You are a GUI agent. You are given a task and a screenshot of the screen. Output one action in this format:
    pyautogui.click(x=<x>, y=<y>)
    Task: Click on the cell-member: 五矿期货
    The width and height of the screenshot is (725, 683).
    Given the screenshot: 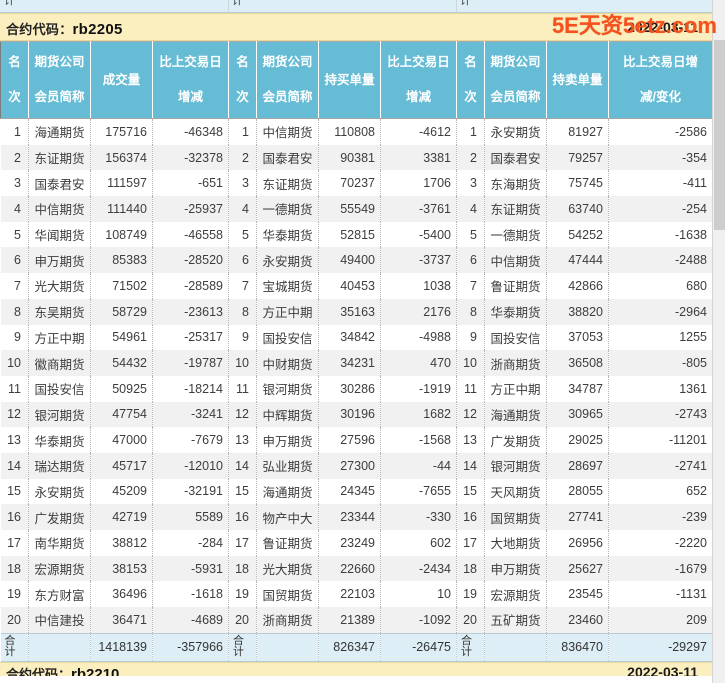 What is the action you would take?
    pyautogui.click(x=515, y=620)
    